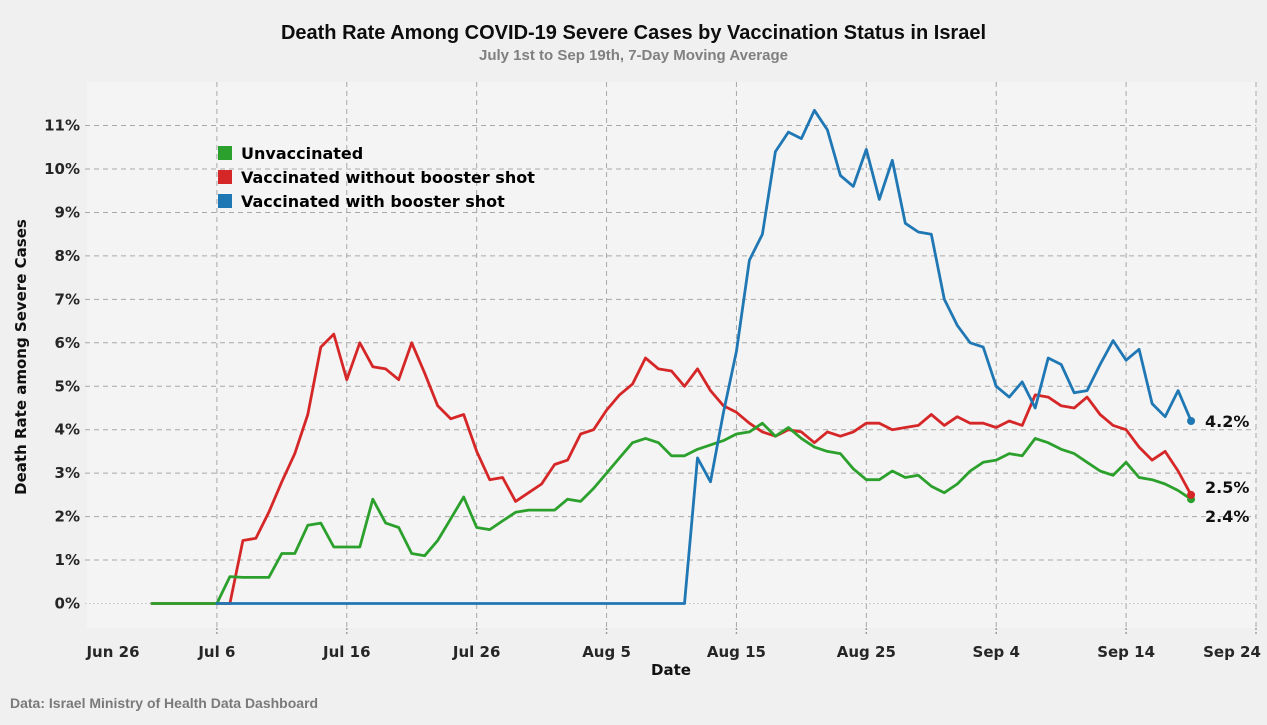  What do you see at coordinates (67, 560) in the screenshot?
I see `y-tick-label: 1%` at bounding box center [67, 560].